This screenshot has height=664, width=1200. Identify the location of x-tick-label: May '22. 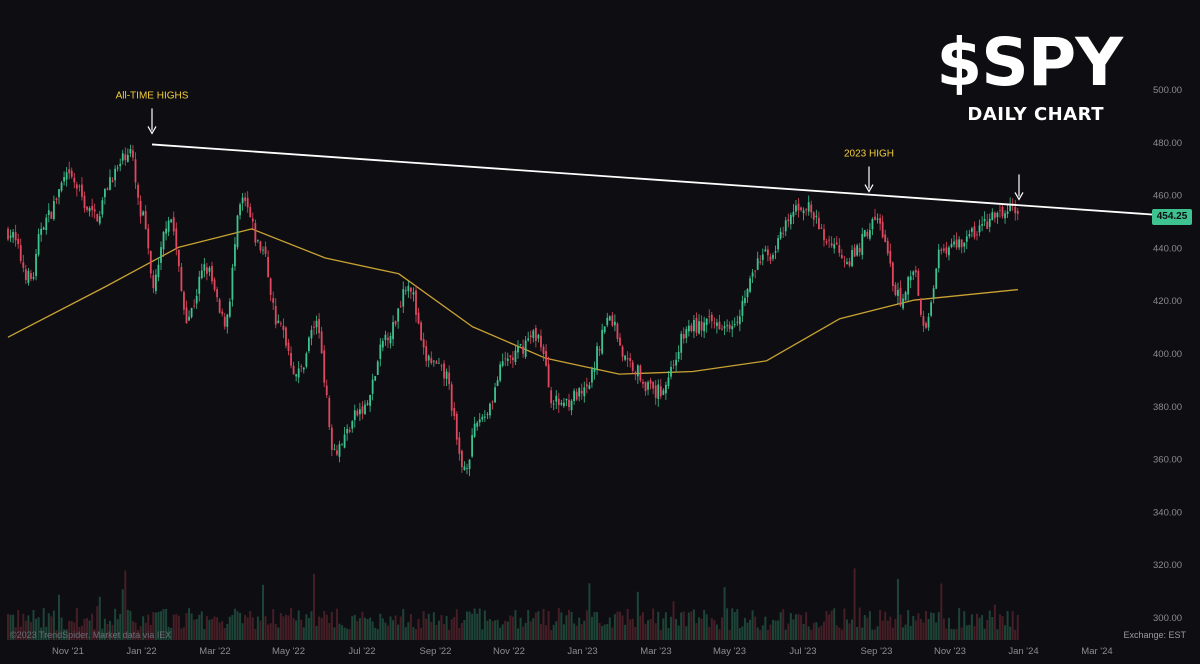
(288, 651).